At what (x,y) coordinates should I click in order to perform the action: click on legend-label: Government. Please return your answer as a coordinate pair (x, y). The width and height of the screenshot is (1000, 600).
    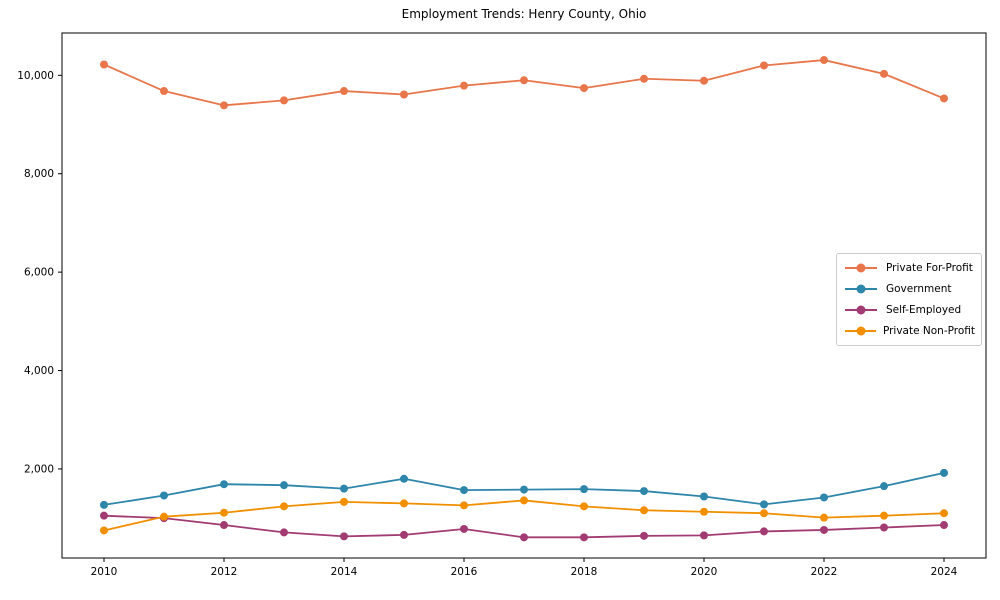
    Looking at the image, I should click on (919, 288).